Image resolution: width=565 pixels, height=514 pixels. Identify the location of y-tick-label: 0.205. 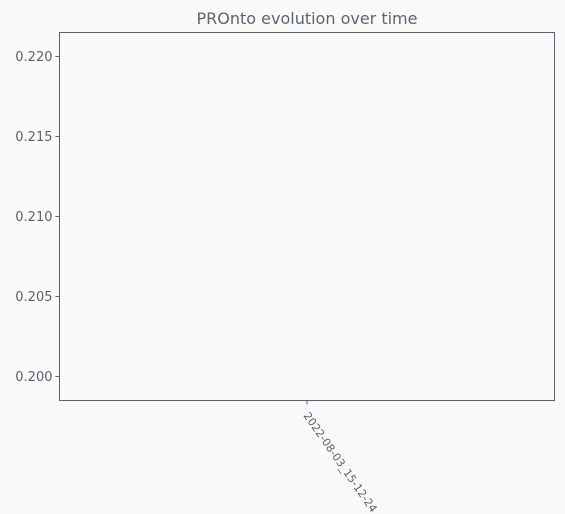
(33, 297).